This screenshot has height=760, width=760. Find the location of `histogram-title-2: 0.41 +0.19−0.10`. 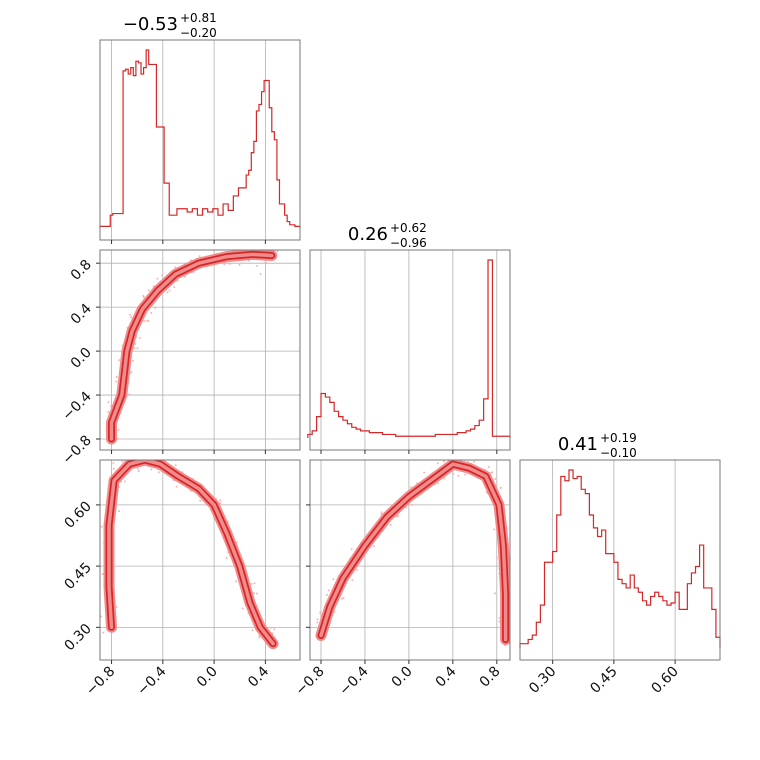

histogram-title-2: 0.41 +0.19−0.10 is located at coordinates (597, 445).